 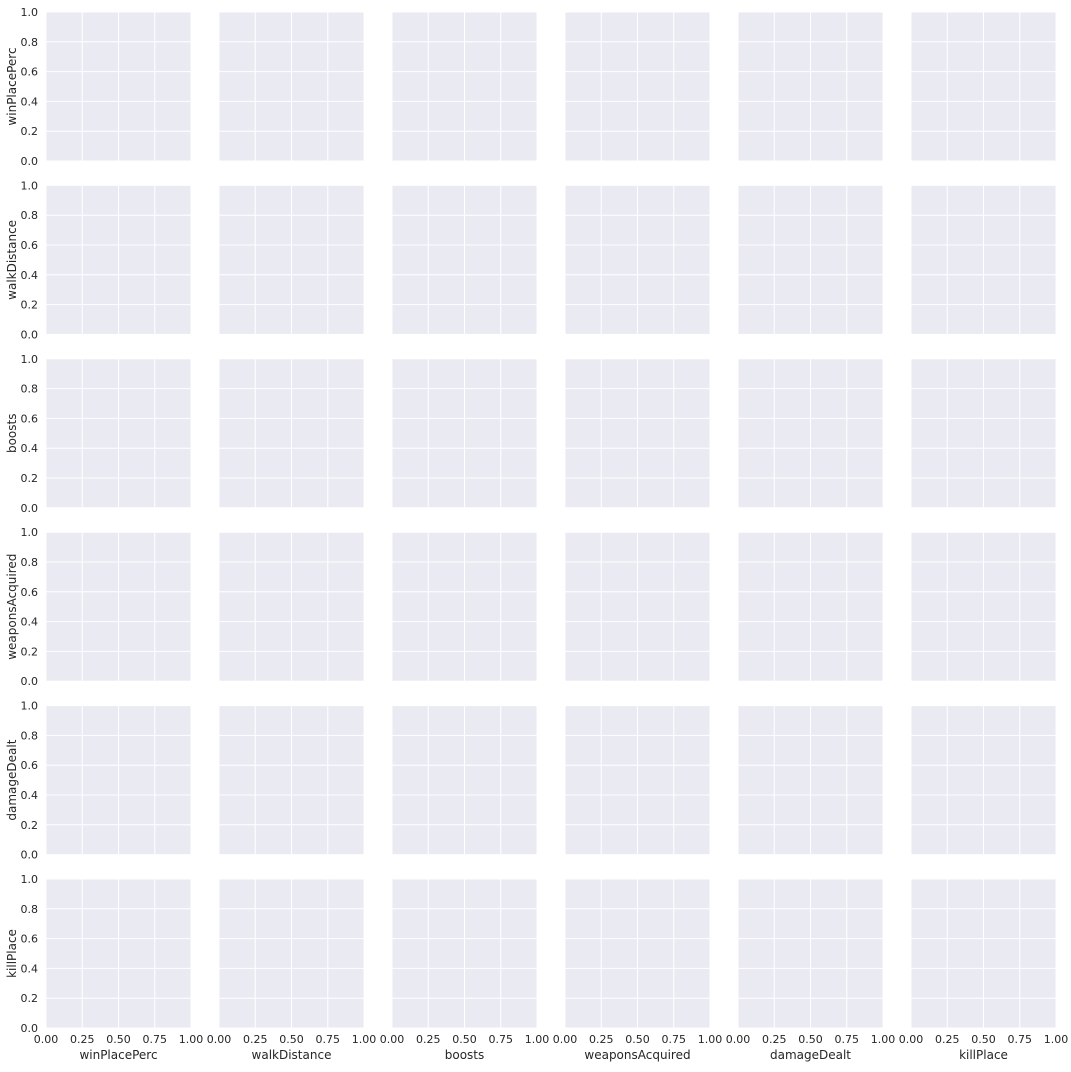 What do you see at coordinates (983, 433) in the screenshot?
I see `panel-boosts-vs-killPlace` at bounding box center [983, 433].